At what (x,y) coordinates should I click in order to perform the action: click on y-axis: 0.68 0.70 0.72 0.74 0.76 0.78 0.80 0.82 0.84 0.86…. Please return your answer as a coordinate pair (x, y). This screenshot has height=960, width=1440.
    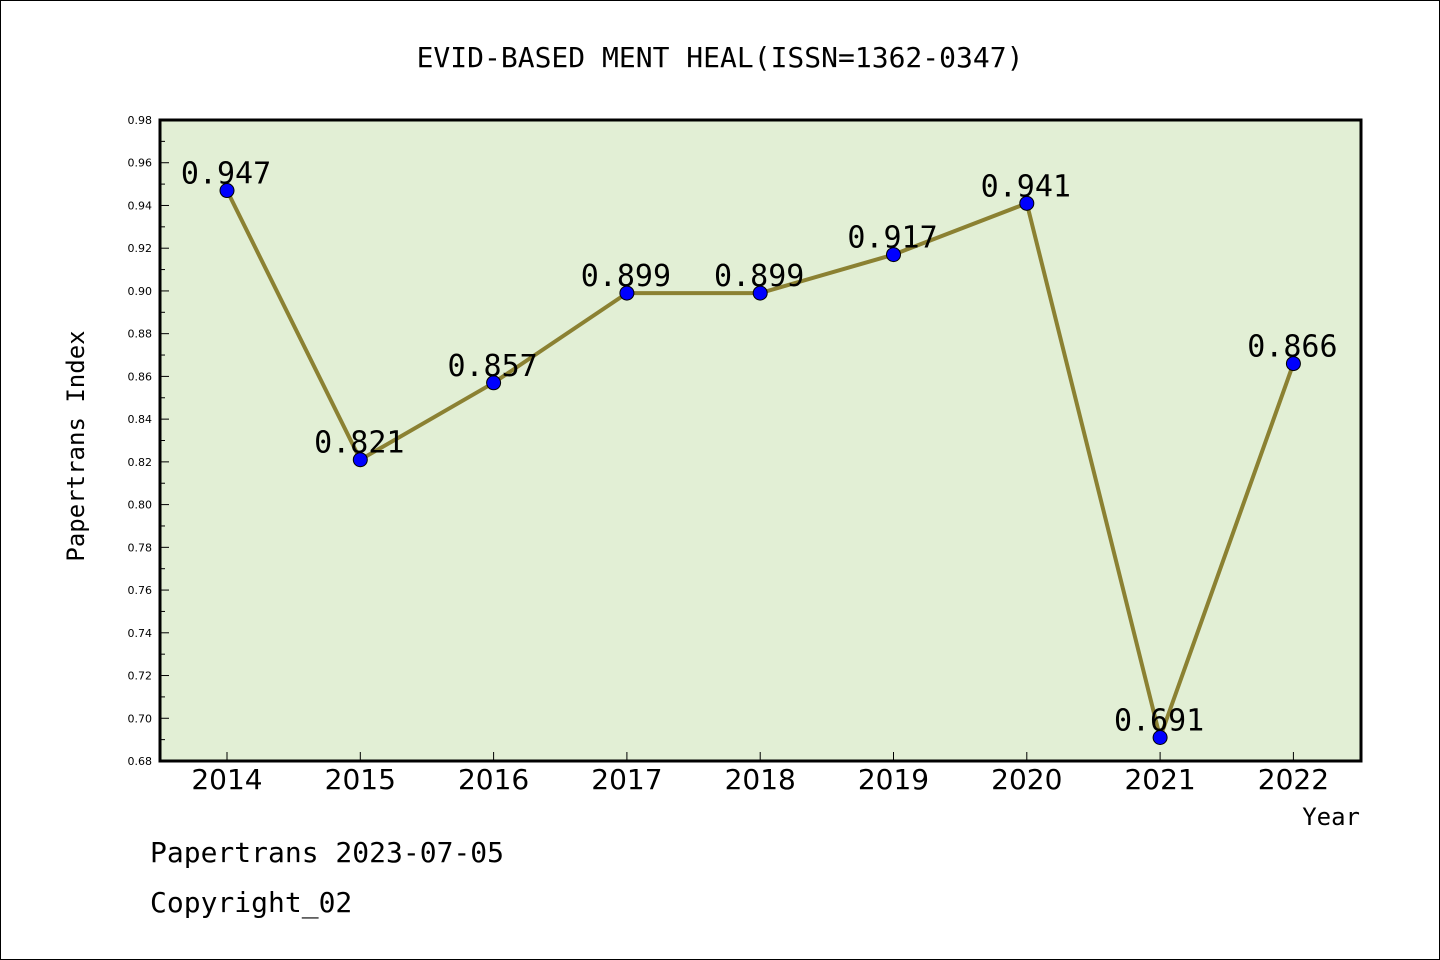
    Looking at the image, I should click on (148, 441).